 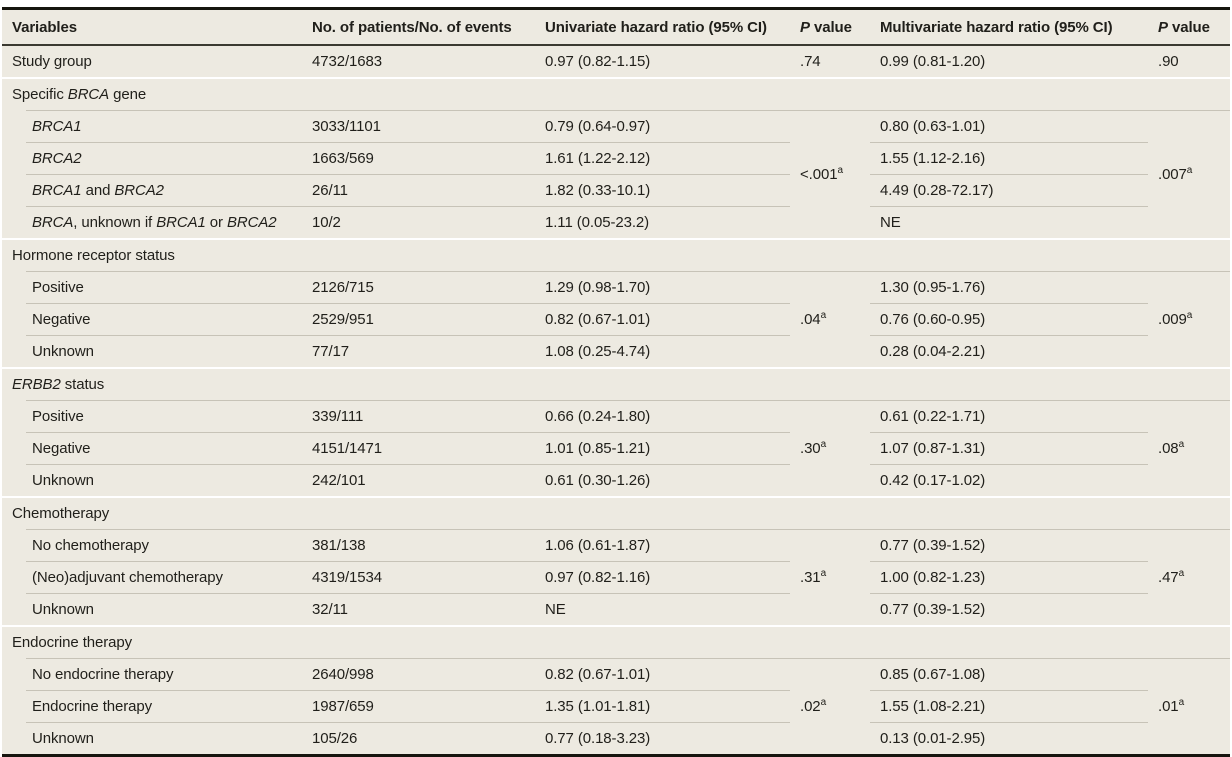 I want to click on cell-univariate-hr: 0.97 (0.82-1.16), so click(x=662, y=577).